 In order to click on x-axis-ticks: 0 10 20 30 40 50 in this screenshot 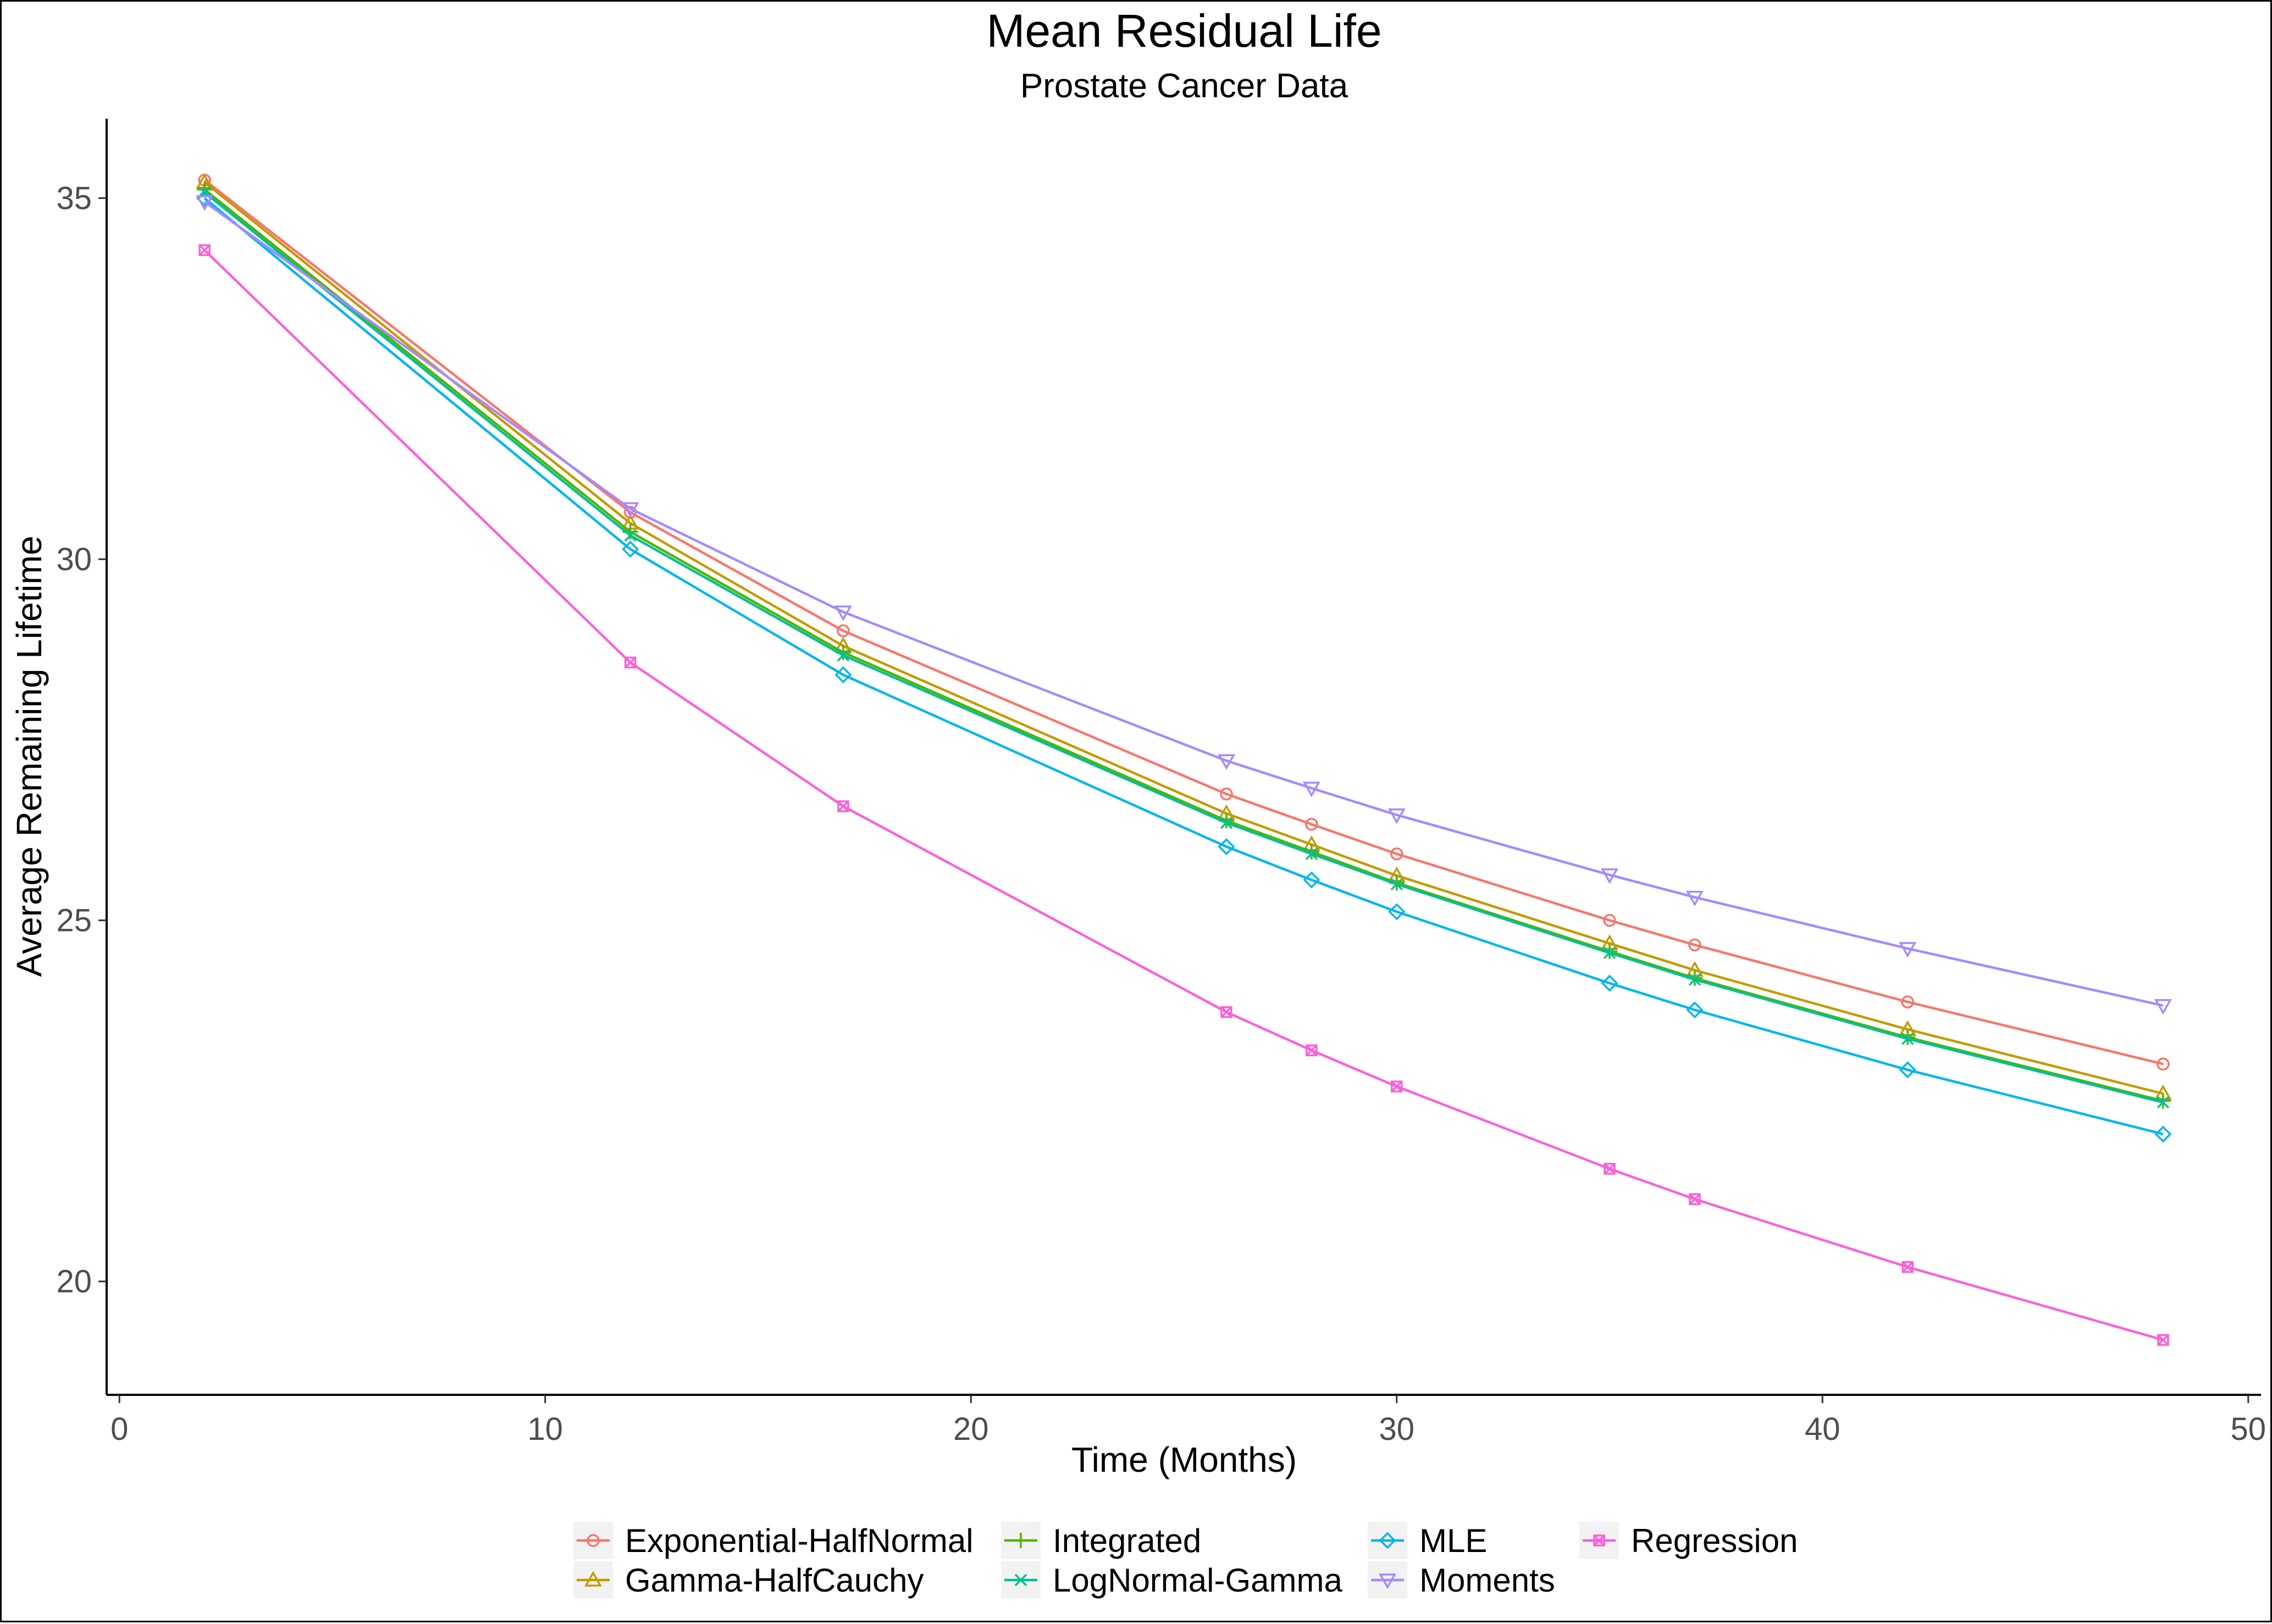, I will do `click(1188, 1421)`.